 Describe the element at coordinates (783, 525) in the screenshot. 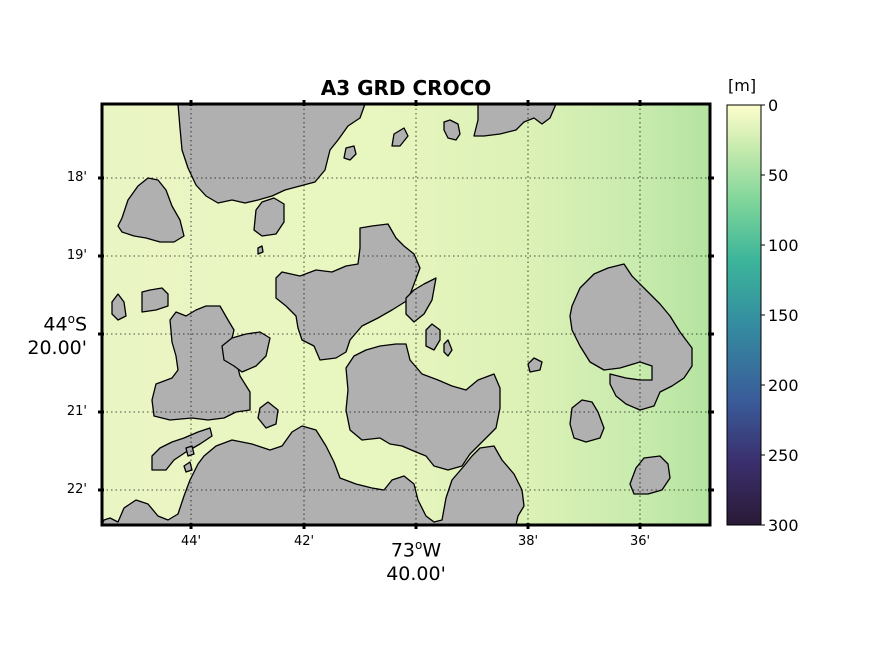

I see `colorbar-tick-label: 300` at that location.